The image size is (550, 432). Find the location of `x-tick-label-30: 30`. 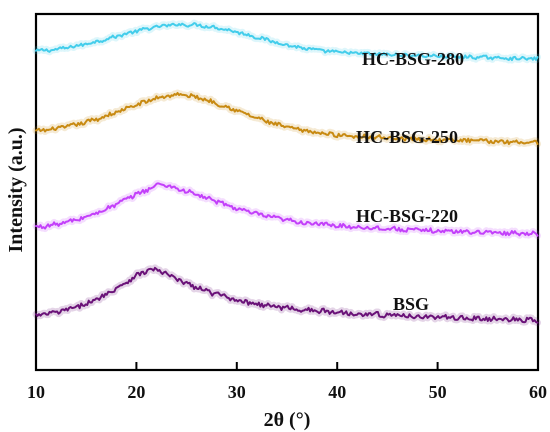

x-tick-label-30: 30 is located at coordinates (237, 392).